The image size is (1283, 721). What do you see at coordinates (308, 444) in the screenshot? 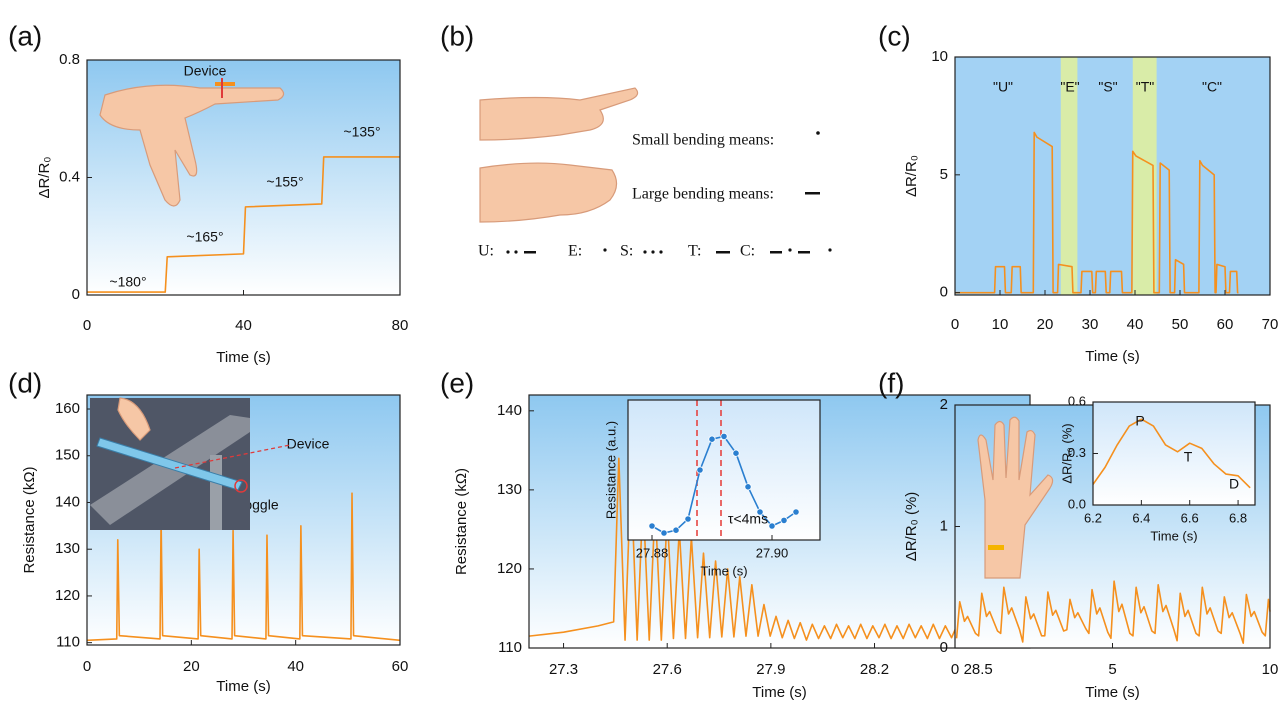
I see `annotation: Device` at bounding box center [308, 444].